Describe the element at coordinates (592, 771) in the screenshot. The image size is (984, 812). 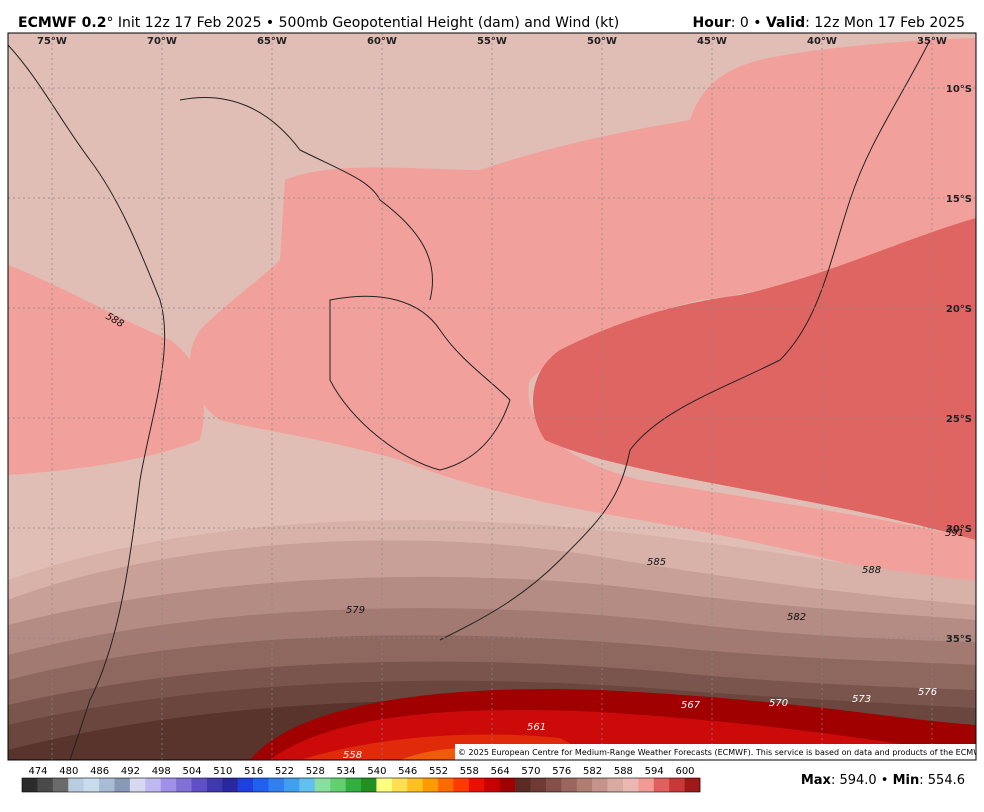
I see `colorbar-label: 582` at that location.